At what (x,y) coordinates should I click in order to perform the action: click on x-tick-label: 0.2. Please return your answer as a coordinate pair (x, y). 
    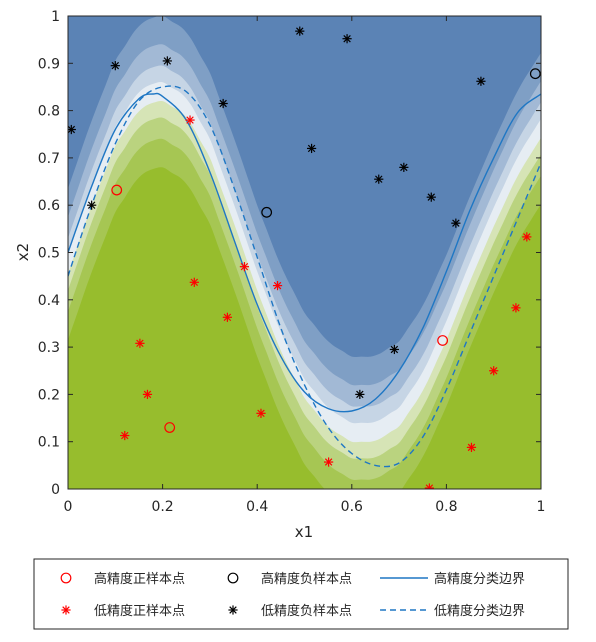
    Looking at the image, I should click on (162, 507).